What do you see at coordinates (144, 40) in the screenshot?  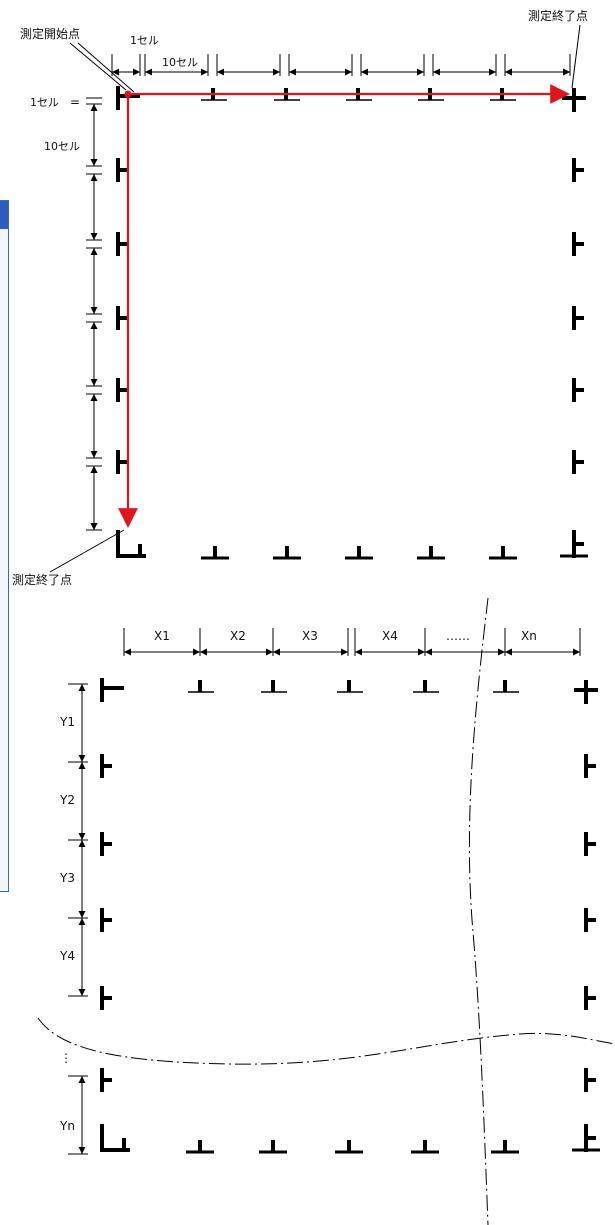 I see `one-cell-top-label: 1セル` at bounding box center [144, 40].